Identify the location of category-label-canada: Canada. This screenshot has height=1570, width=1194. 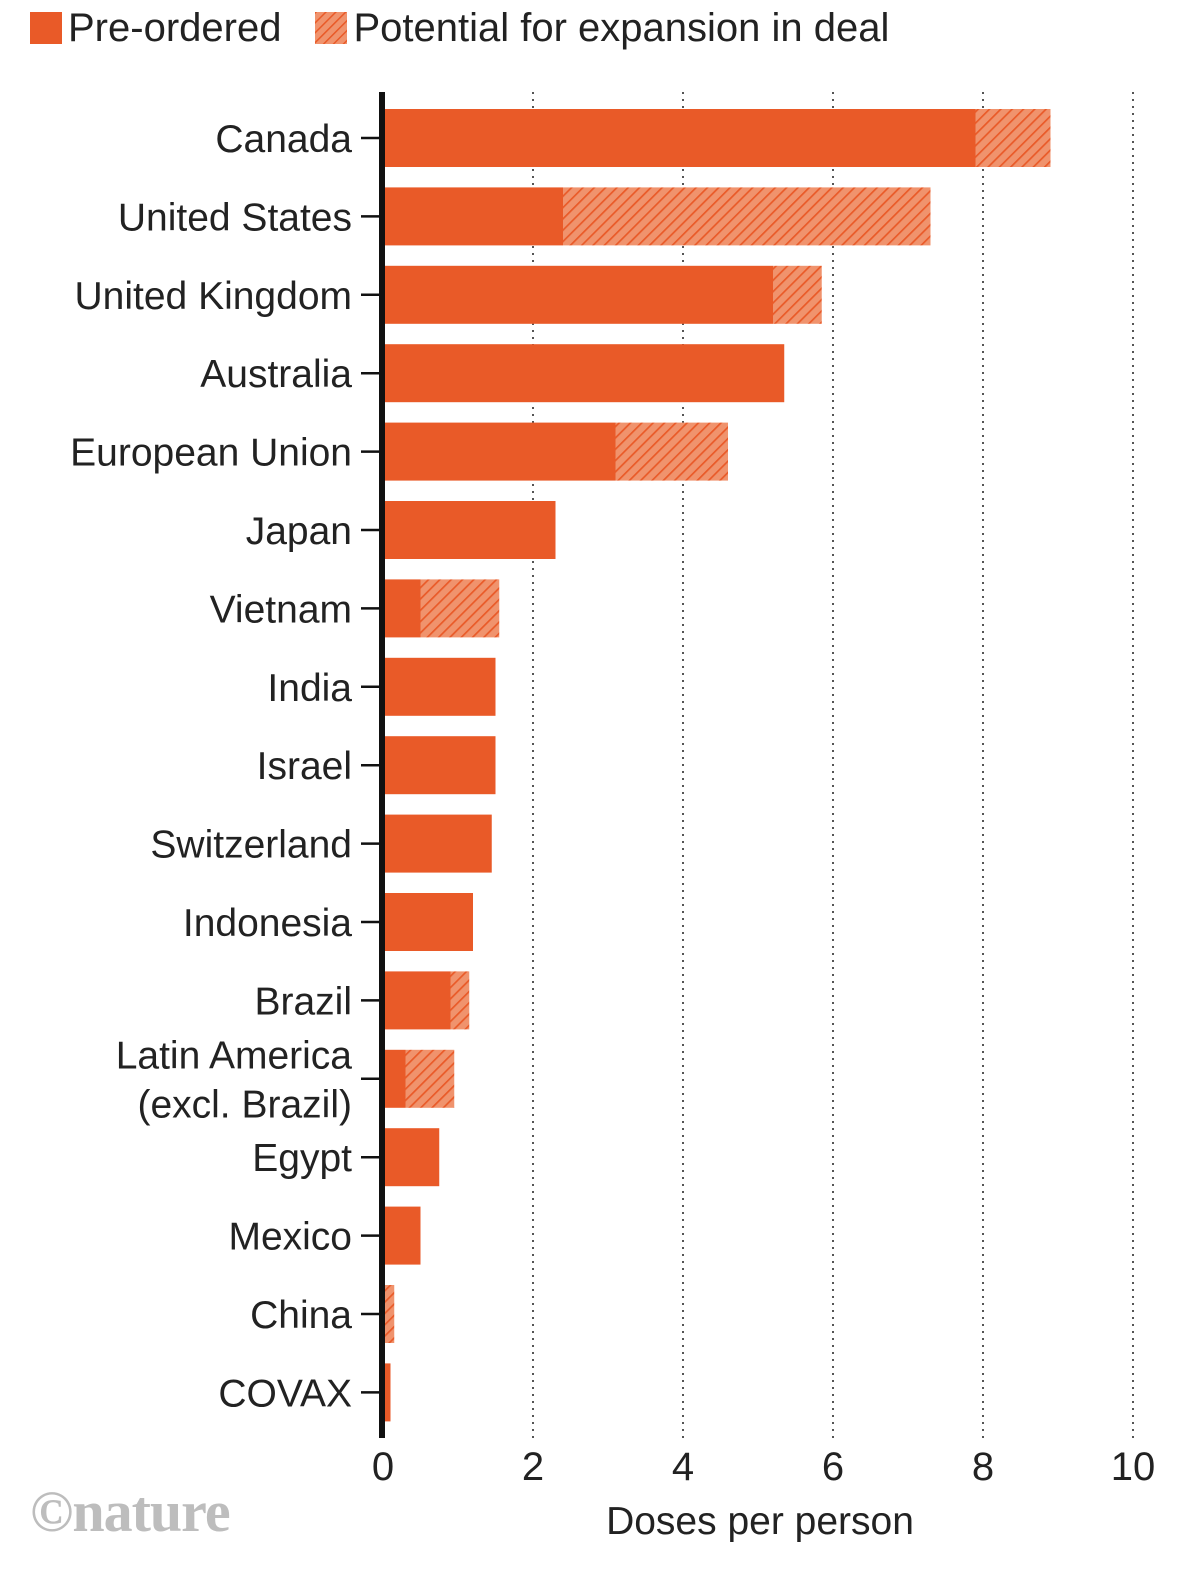
(283, 139).